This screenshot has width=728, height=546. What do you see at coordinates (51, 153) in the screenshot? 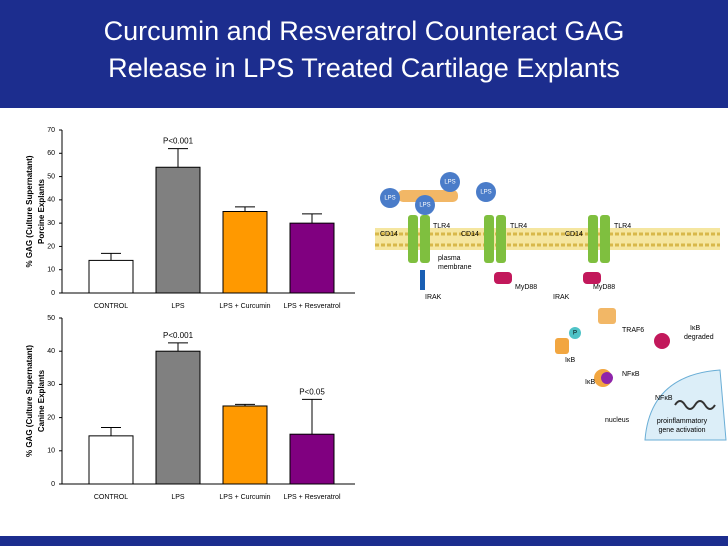
I see `y-tick-label: 60` at bounding box center [51, 153].